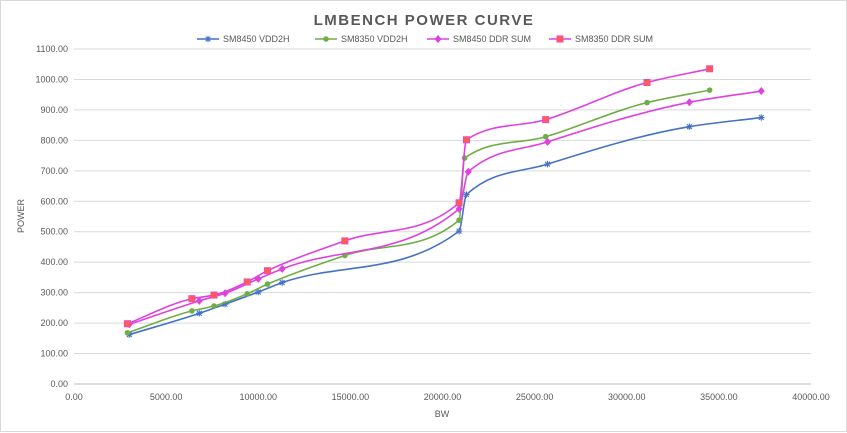  What do you see at coordinates (21, 216) in the screenshot?
I see `y-axis-title: POWER` at bounding box center [21, 216].